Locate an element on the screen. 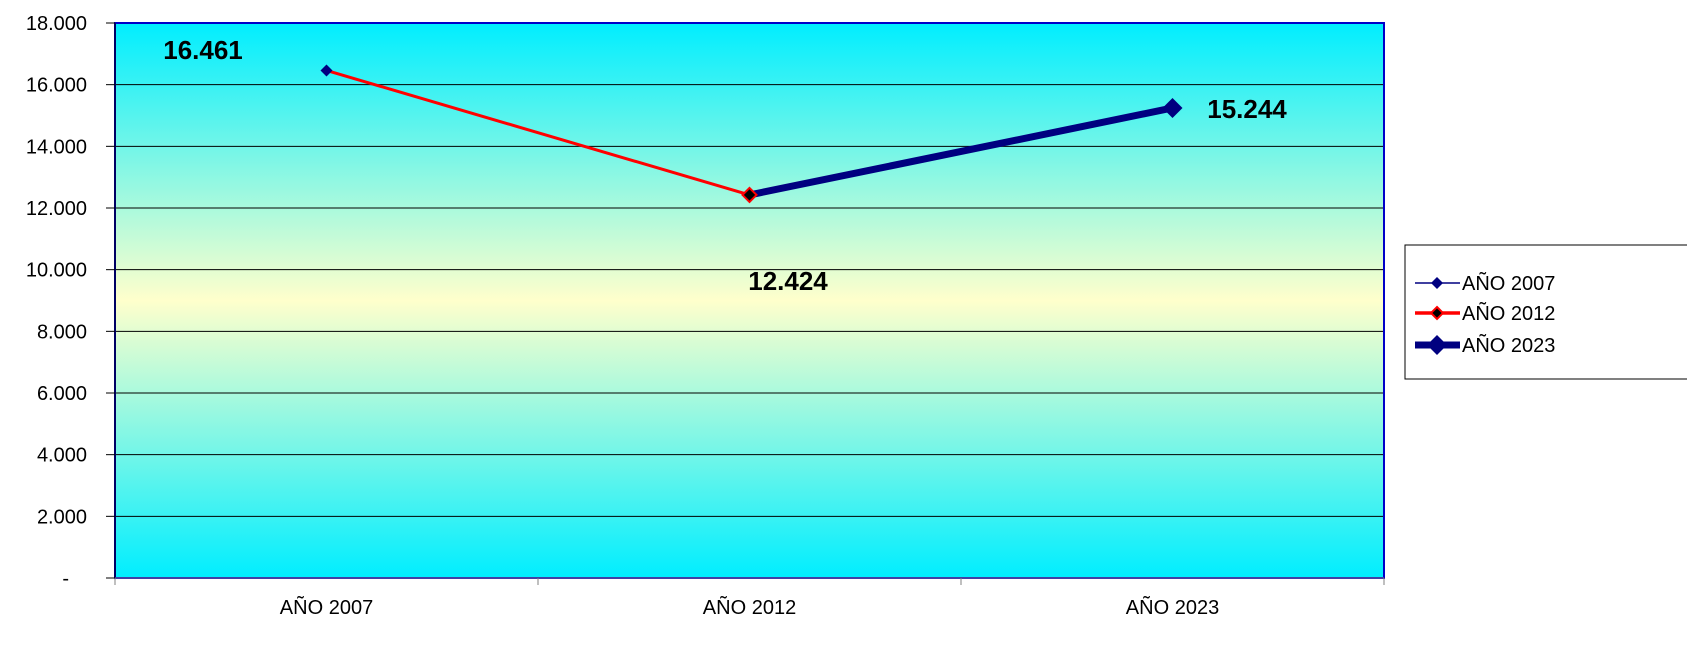 The width and height of the screenshot is (1687, 666). y-tick-label: 4.000 is located at coordinates (62, 456).